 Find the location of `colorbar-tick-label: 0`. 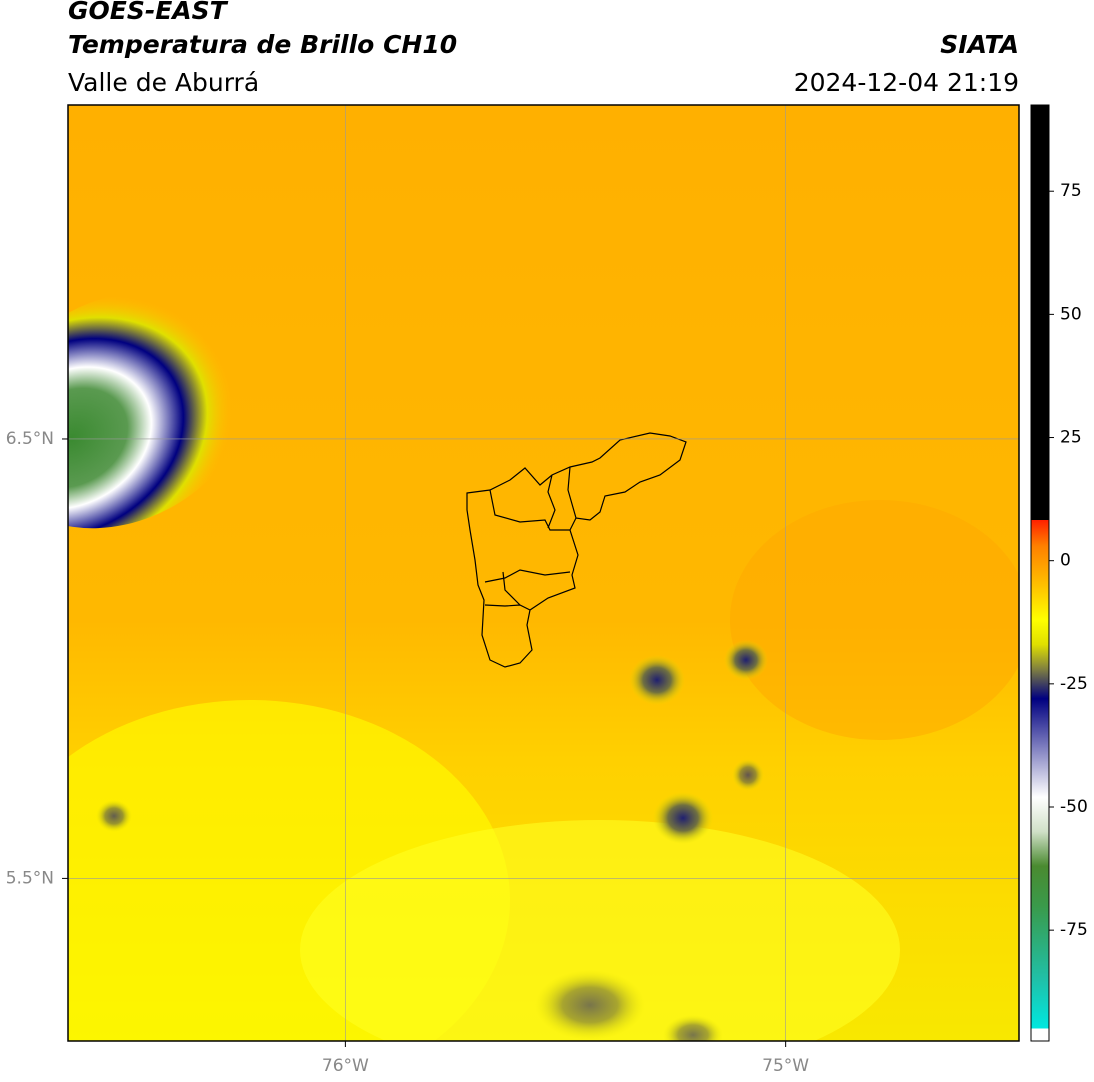

colorbar-tick-label: 0 is located at coordinates (1065, 561).